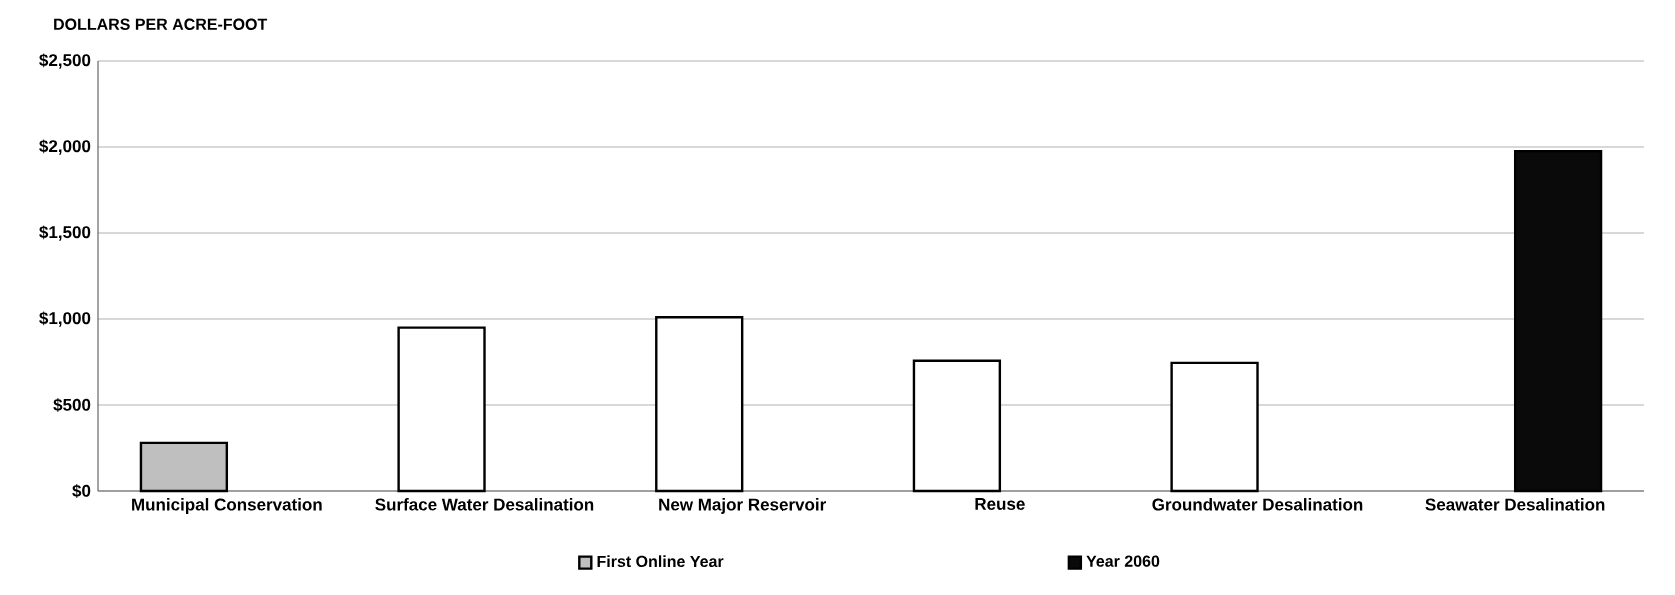 This screenshot has width=1675, height=595. Describe the element at coordinates (65, 319) in the screenshot. I see `y-tick-label: $1,000` at that location.